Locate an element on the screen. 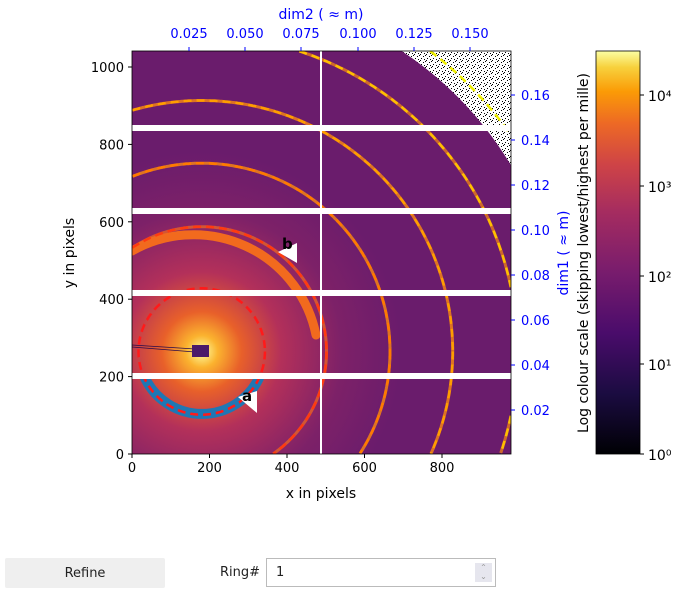  svg-text: 10¹ is located at coordinates (659, 366).